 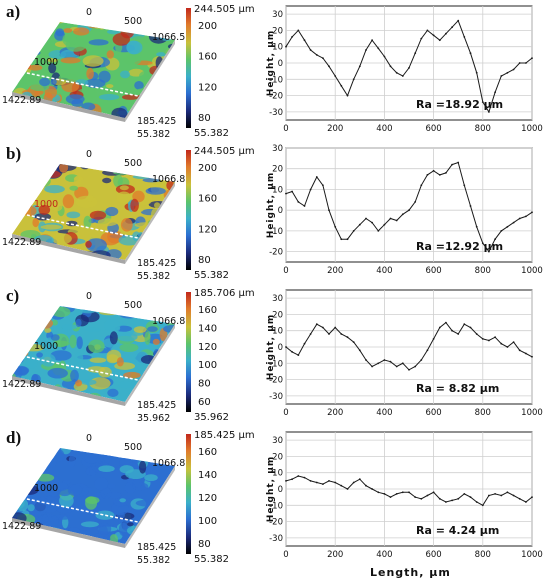 What do you see at coordinates (204, 260) in the screenshot?
I see `colorbar-tick: 80` at bounding box center [204, 260].